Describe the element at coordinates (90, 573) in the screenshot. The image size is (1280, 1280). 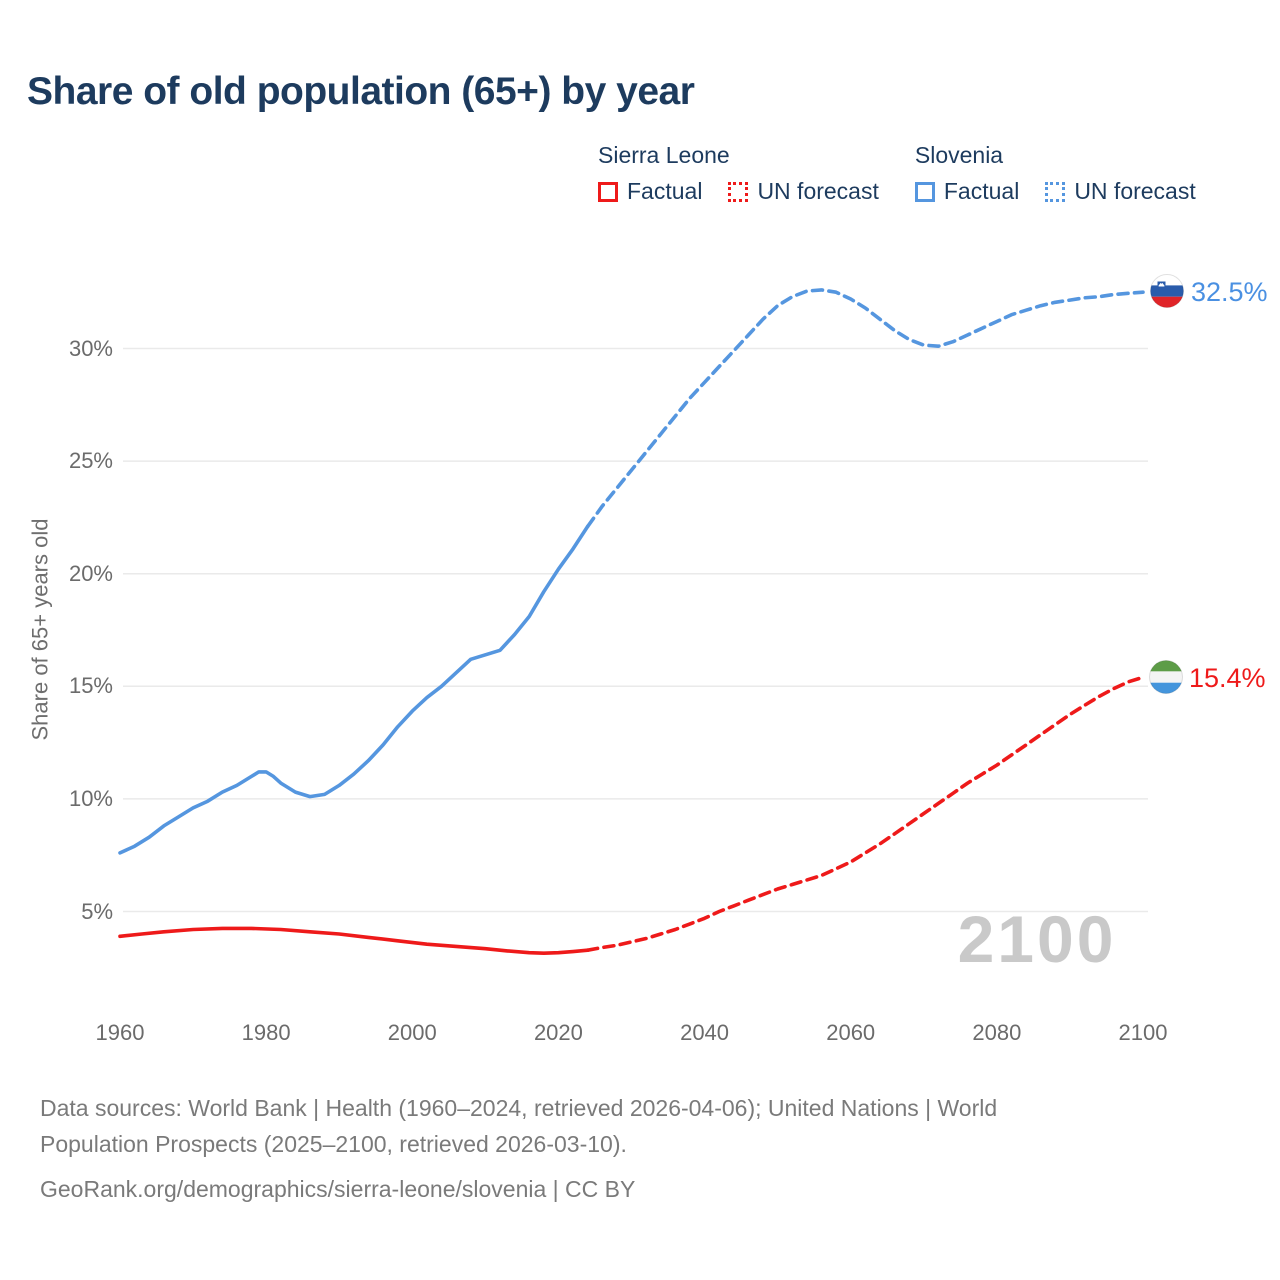
I see `y-tick-label: 20%` at that location.